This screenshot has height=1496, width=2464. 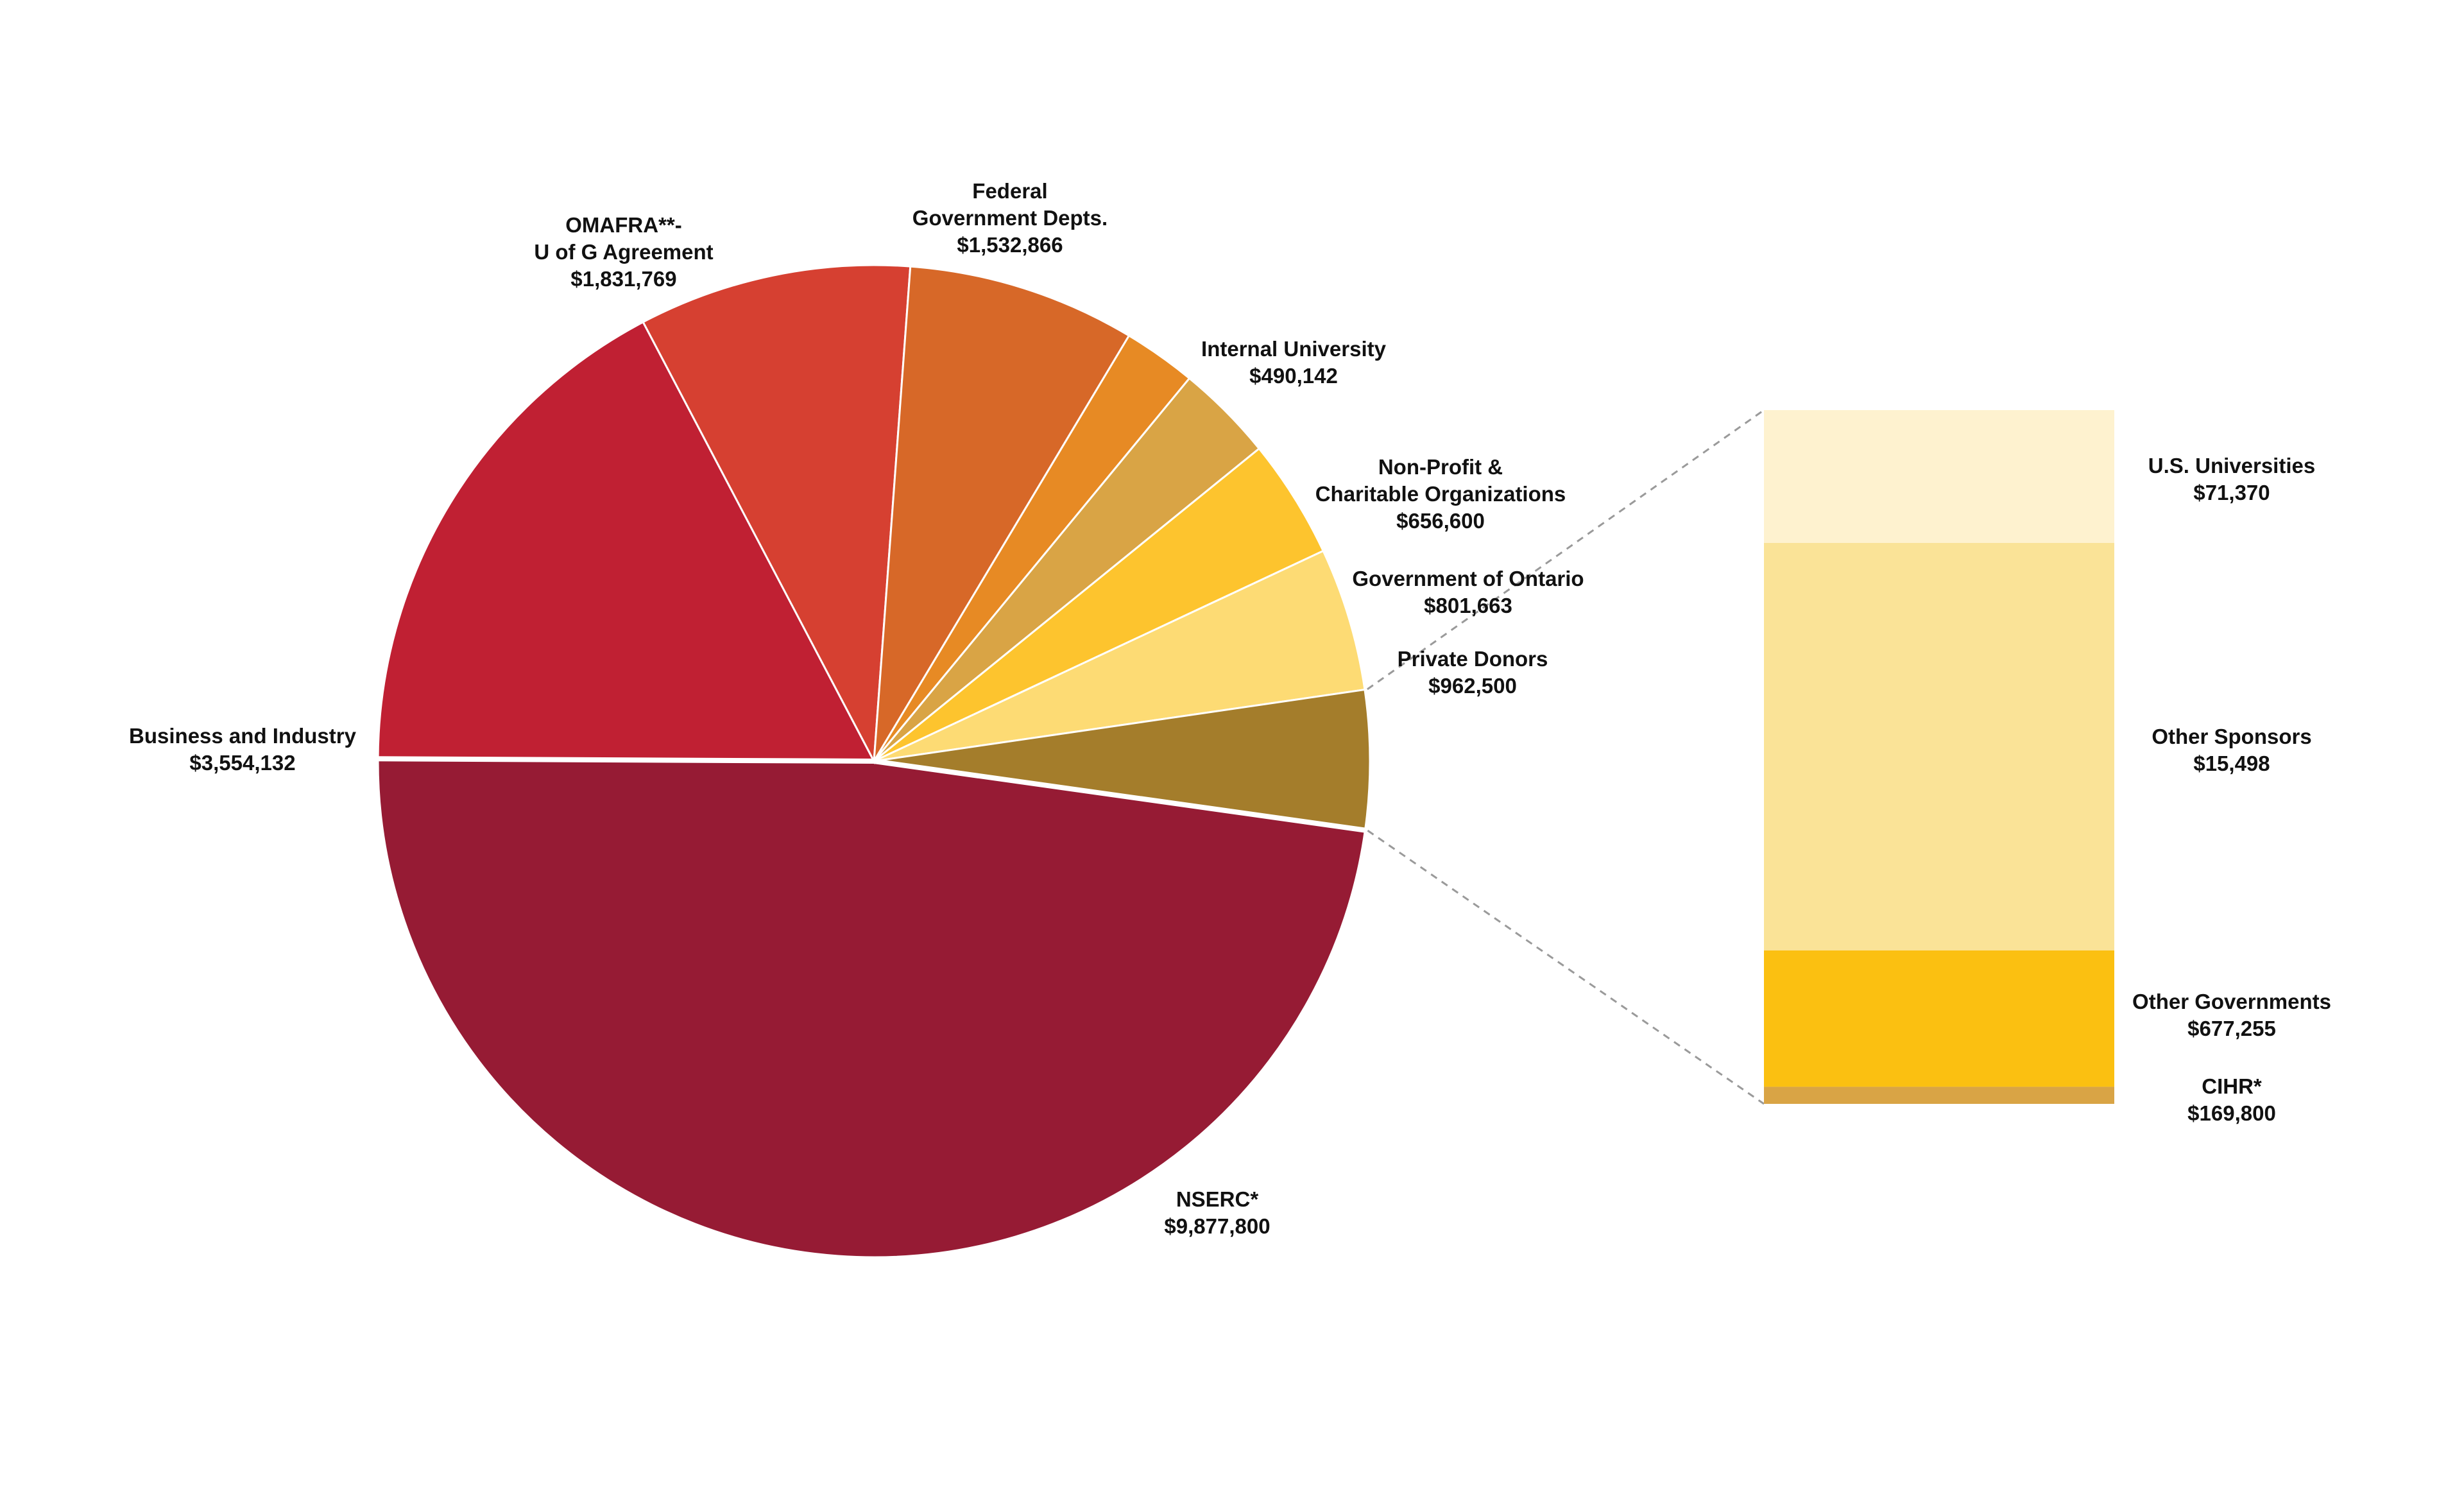 What do you see at coordinates (872, 1008) in the screenshot?
I see `pie-slice-nserc` at bounding box center [872, 1008].